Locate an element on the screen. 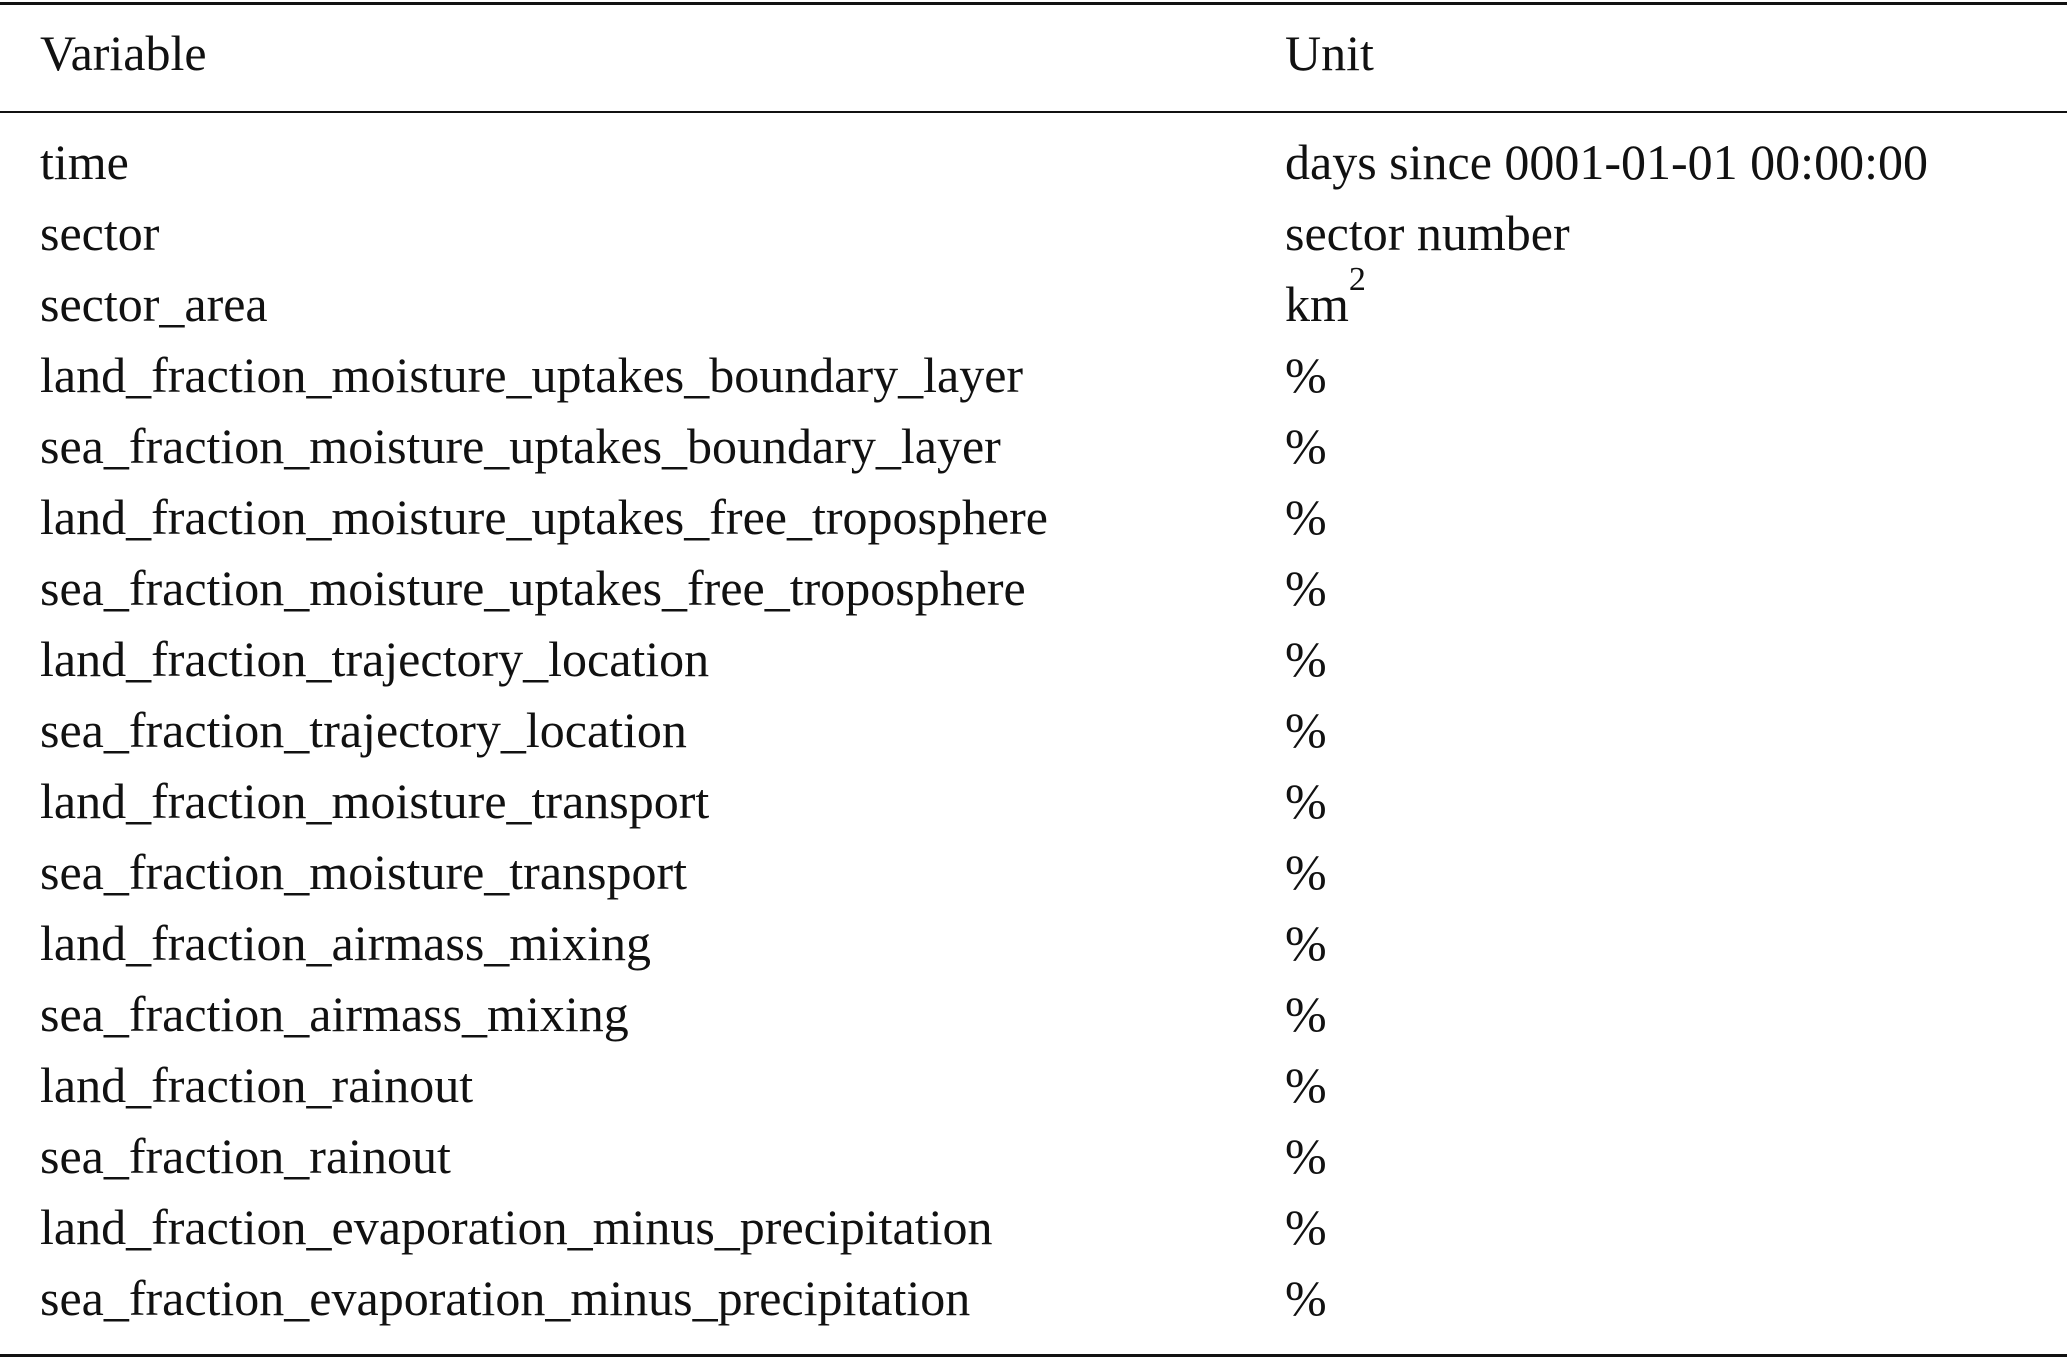  unit-cell: sector number is located at coordinates (1427, 233).